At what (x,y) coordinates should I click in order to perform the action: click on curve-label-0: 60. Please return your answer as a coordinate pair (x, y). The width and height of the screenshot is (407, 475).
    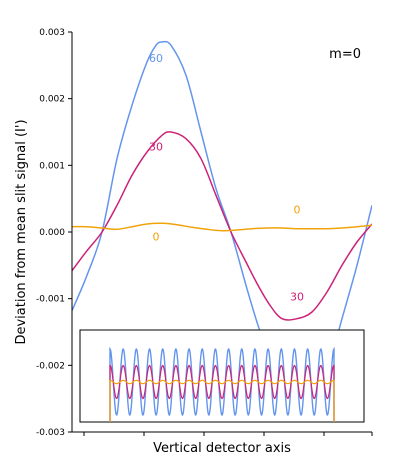
    Looking at the image, I should click on (156, 58).